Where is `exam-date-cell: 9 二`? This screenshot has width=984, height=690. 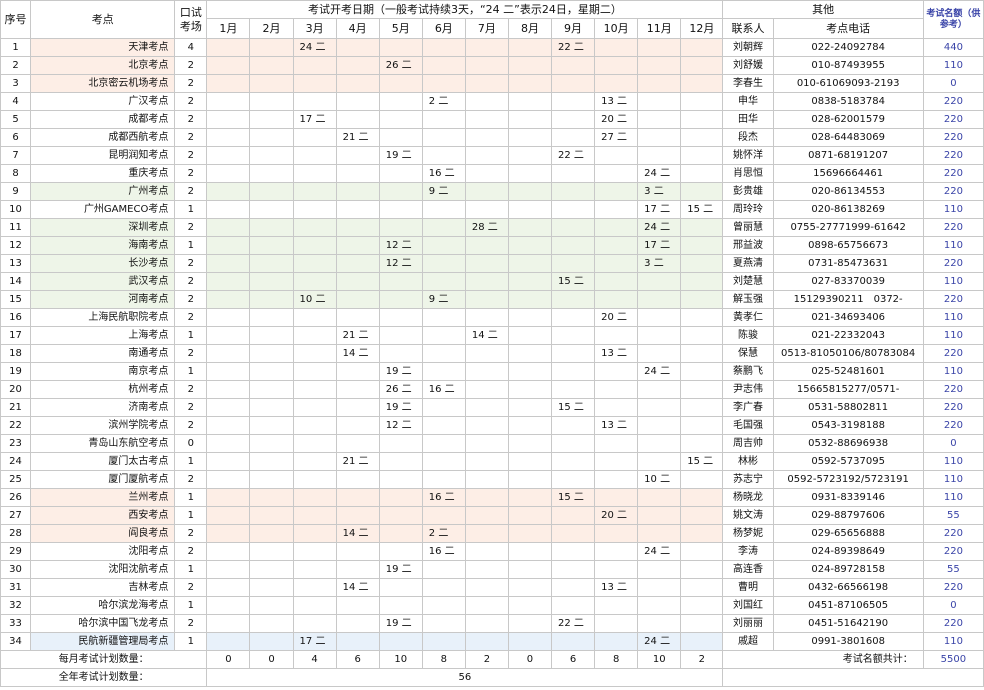
exam-date-cell: 9 二 is located at coordinates (443, 299).